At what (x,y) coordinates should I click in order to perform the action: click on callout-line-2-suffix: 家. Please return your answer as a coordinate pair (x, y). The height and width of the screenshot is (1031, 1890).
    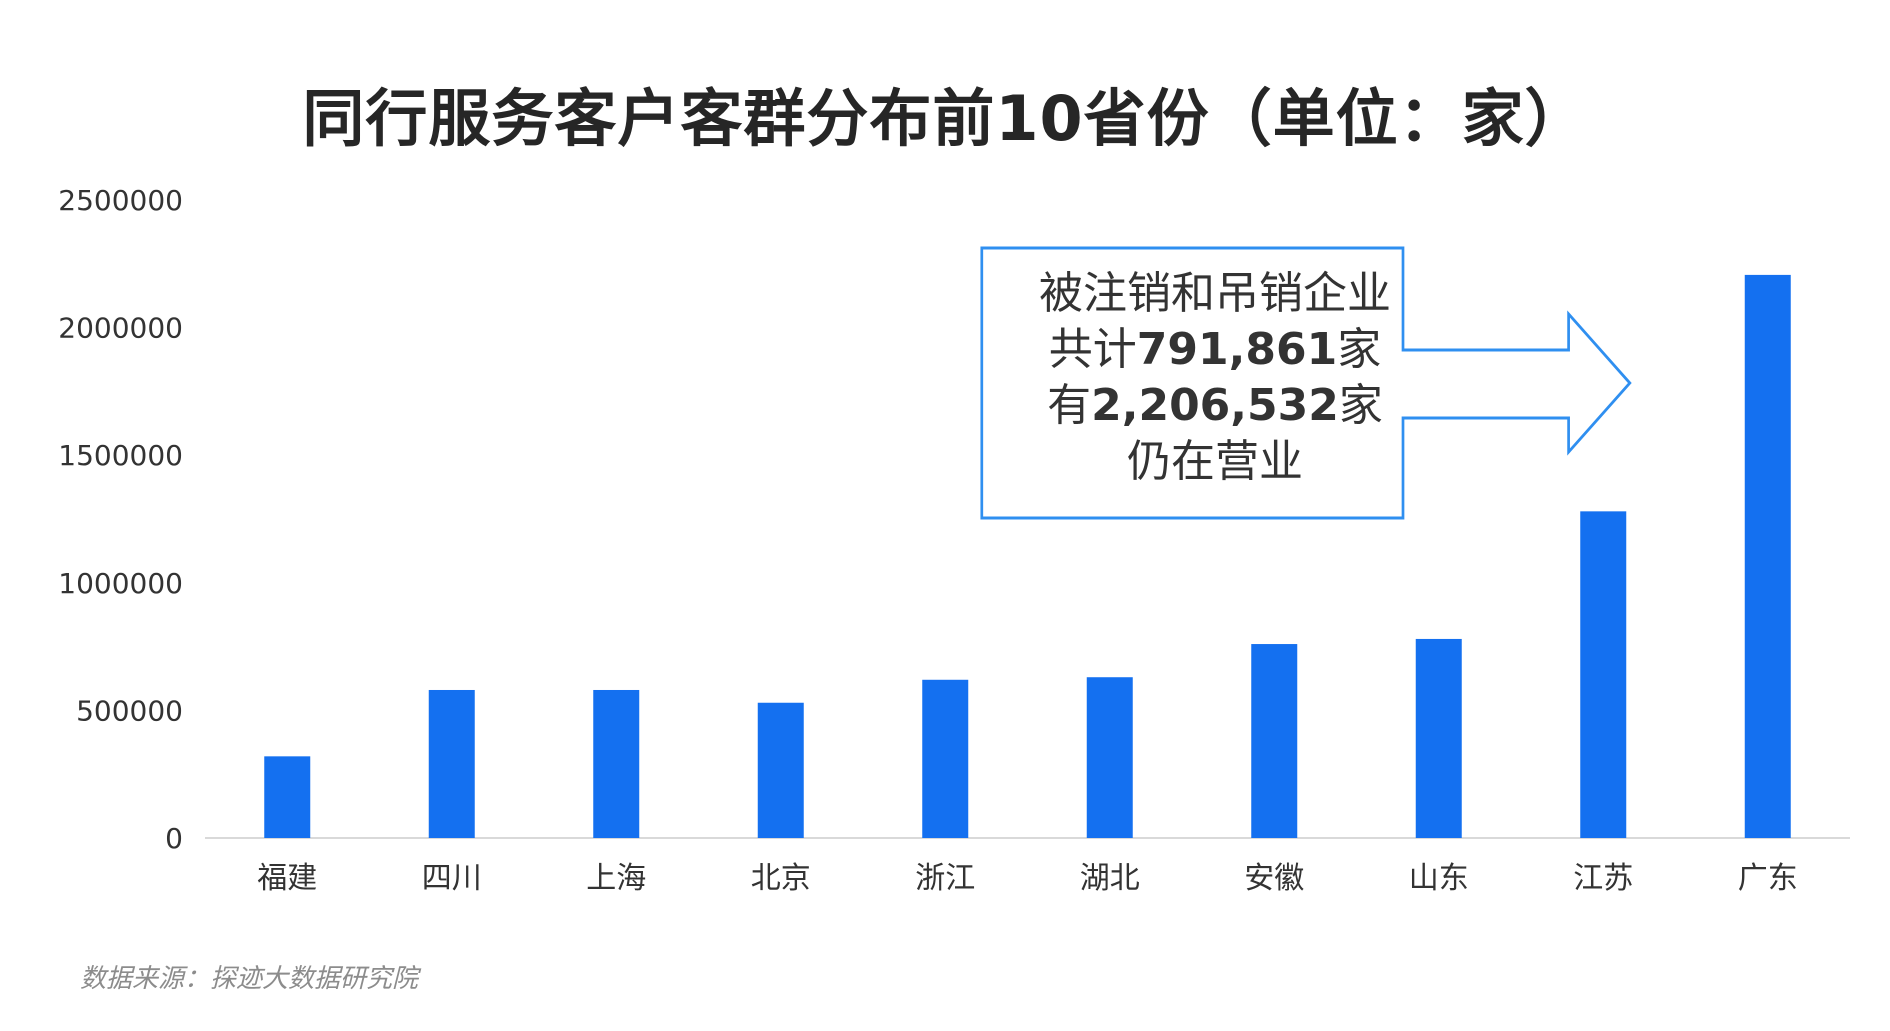
    Looking at the image, I should click on (1359, 349).